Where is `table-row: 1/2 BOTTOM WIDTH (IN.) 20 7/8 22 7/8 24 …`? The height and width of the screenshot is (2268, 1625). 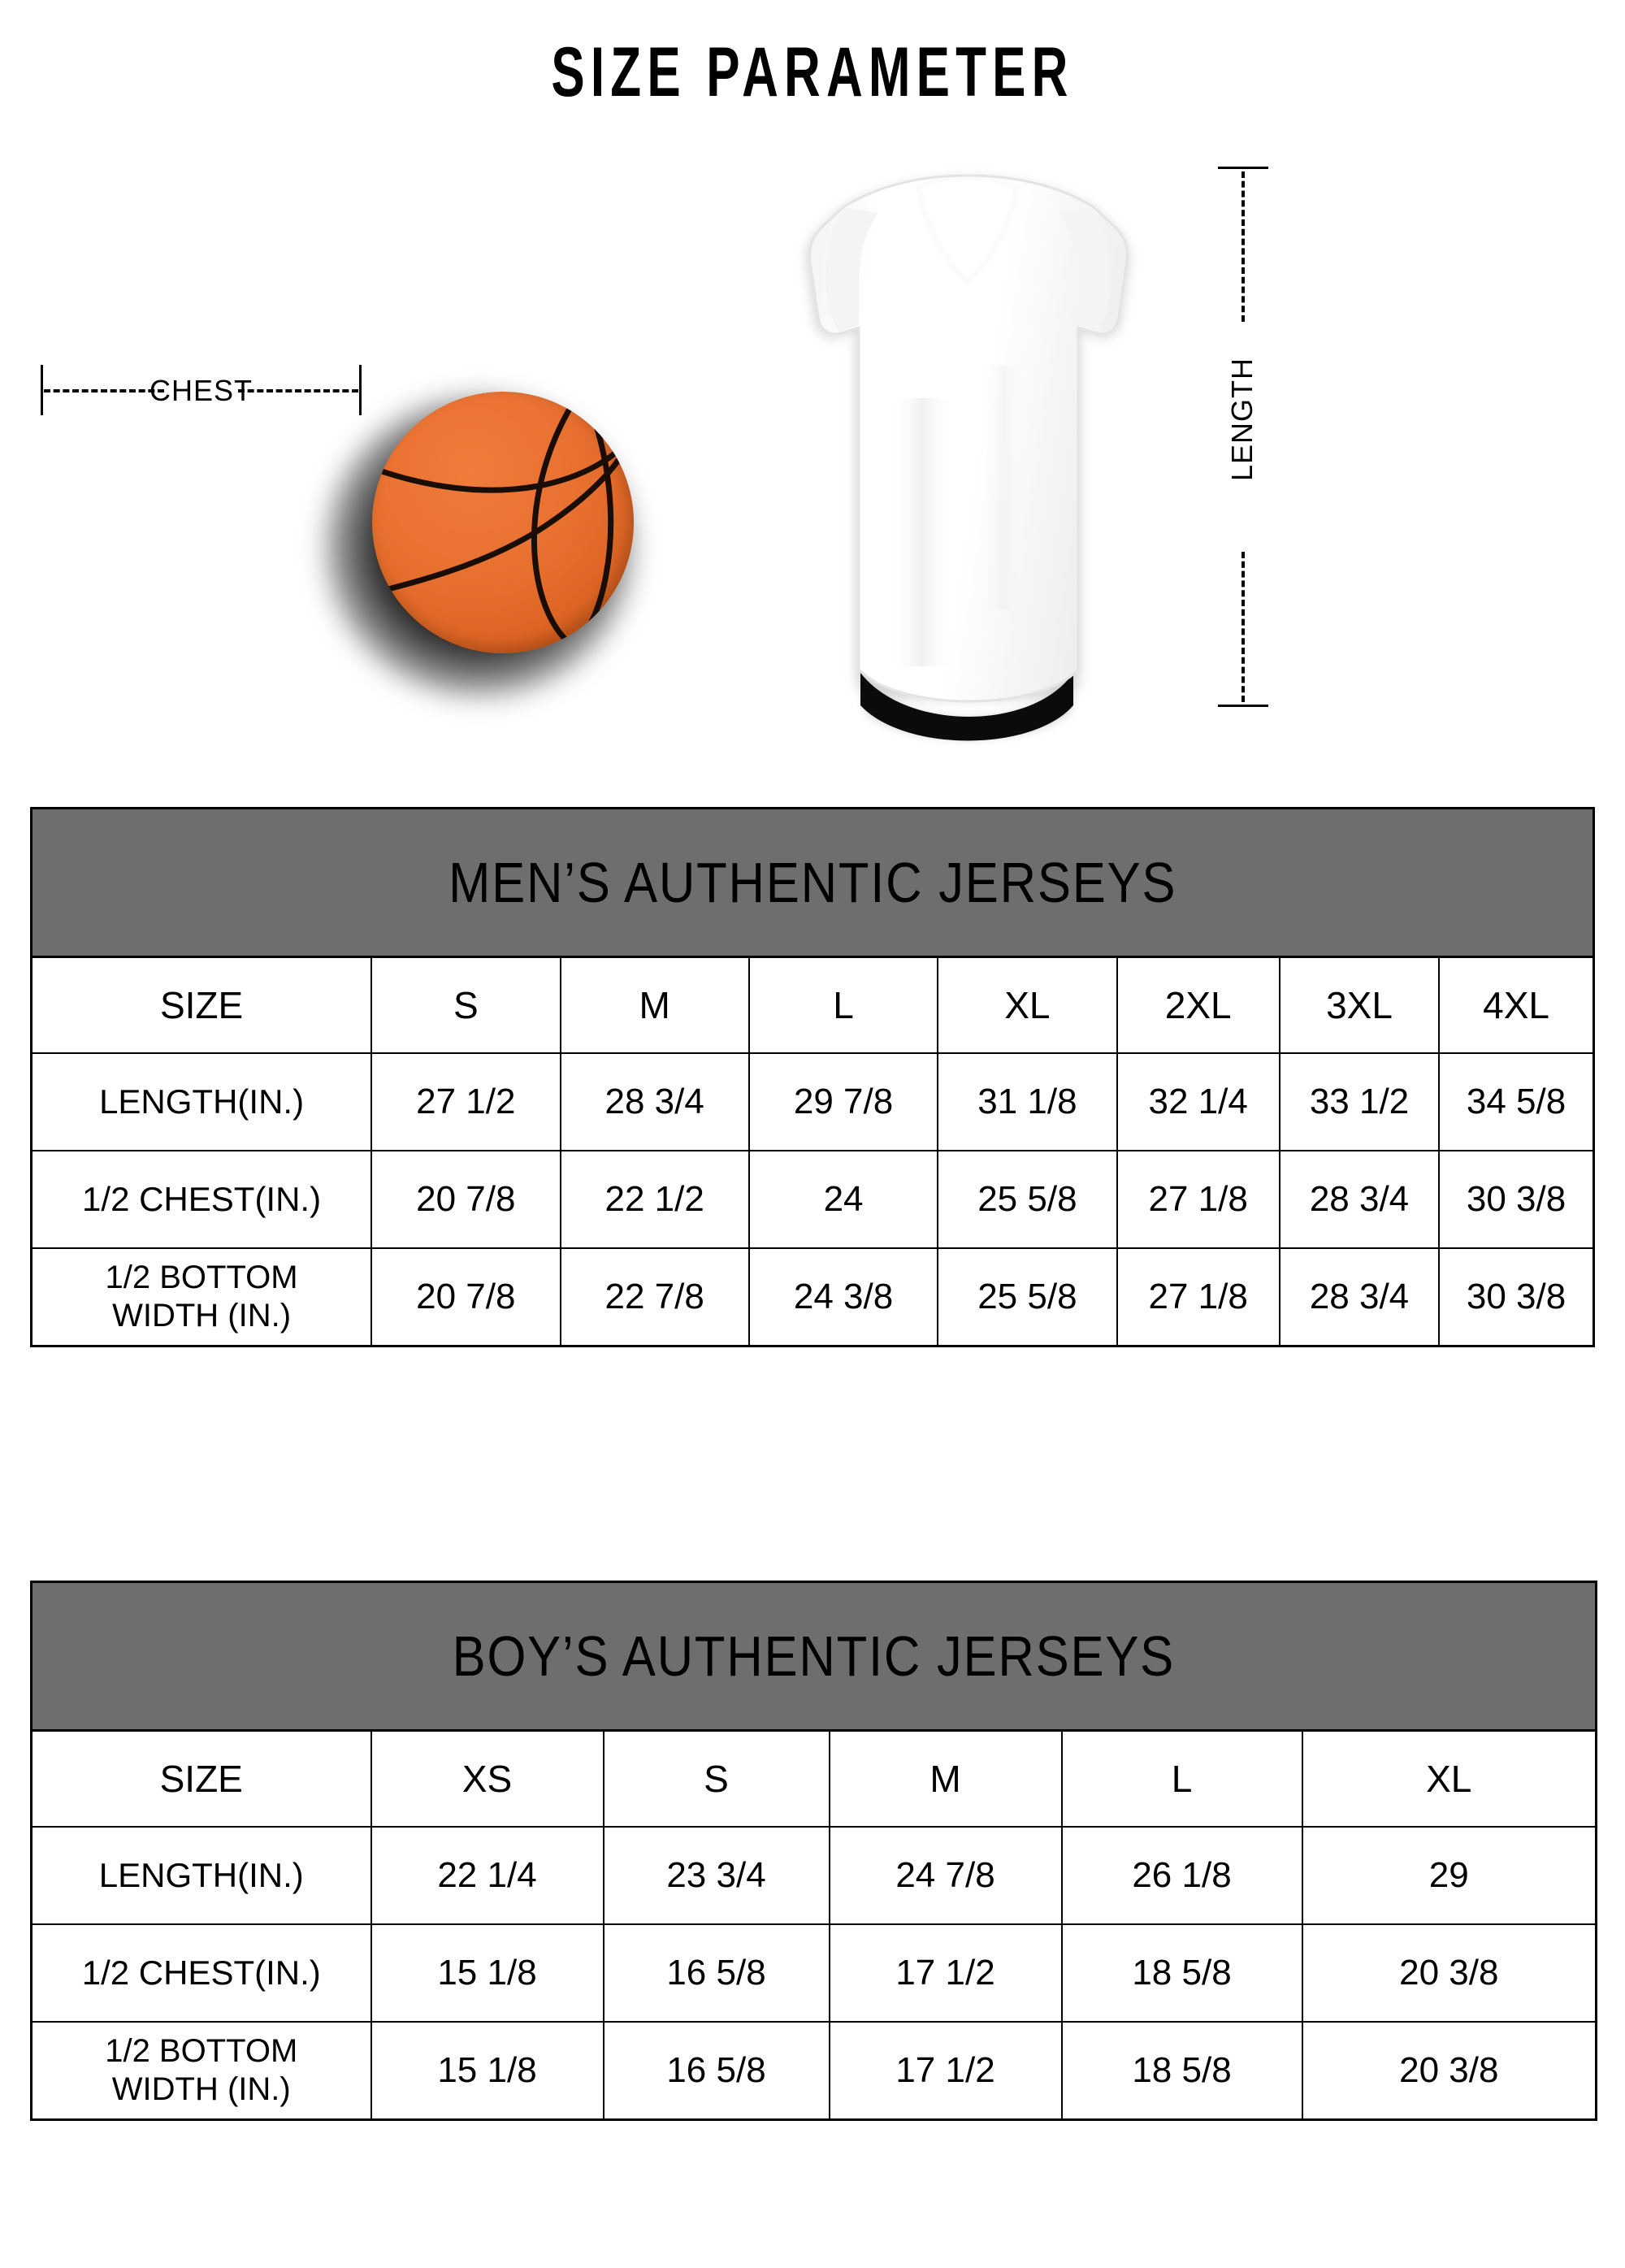 table-row: 1/2 BOTTOM WIDTH (IN.) 20 7/8 22 7/8 24 … is located at coordinates (812, 1297).